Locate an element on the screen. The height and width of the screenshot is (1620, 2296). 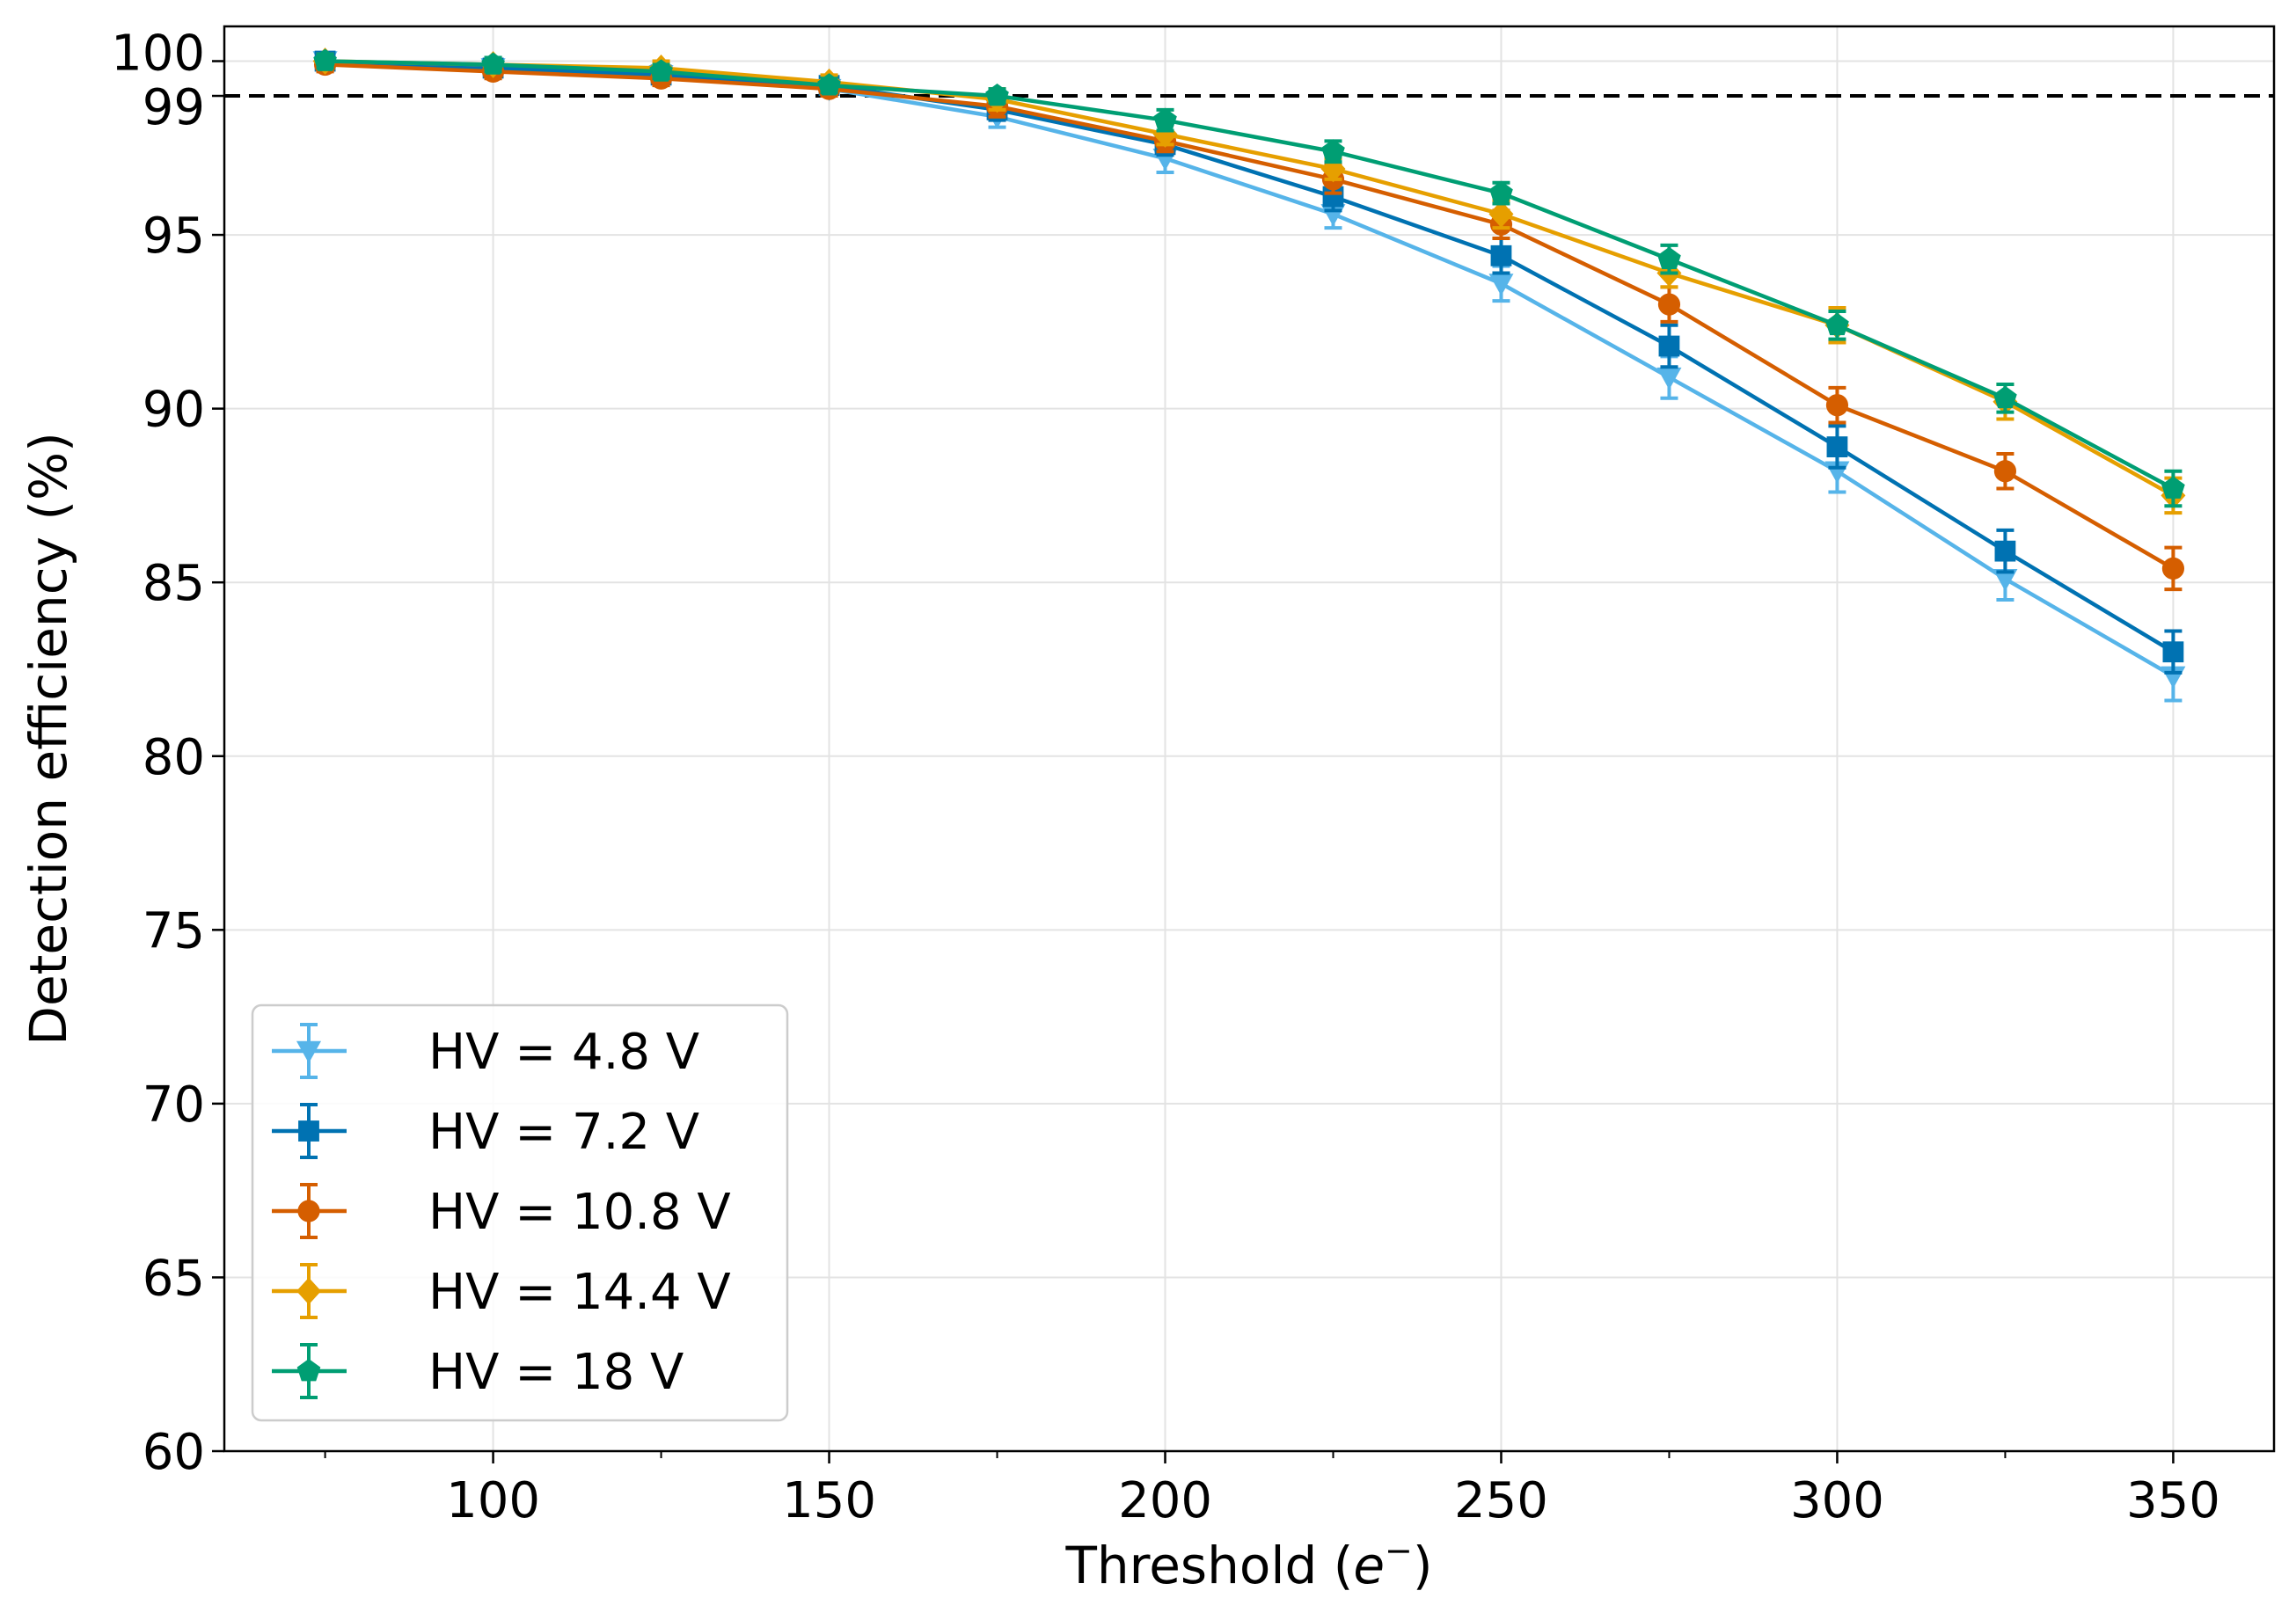
x-tick-label: 150 is located at coordinates (829, 1500).